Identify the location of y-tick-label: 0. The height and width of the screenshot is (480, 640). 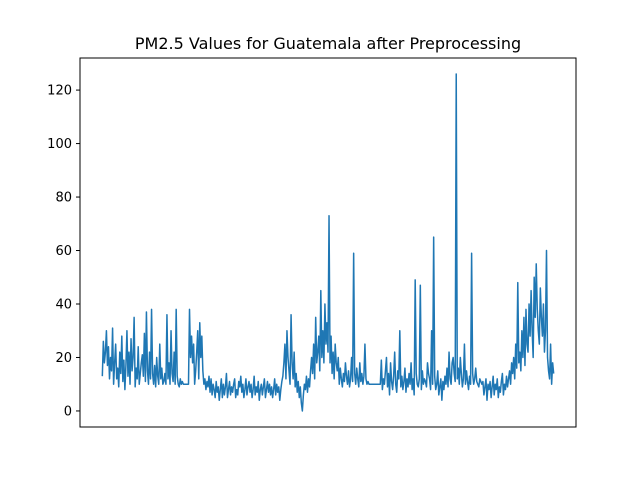
(68, 411).